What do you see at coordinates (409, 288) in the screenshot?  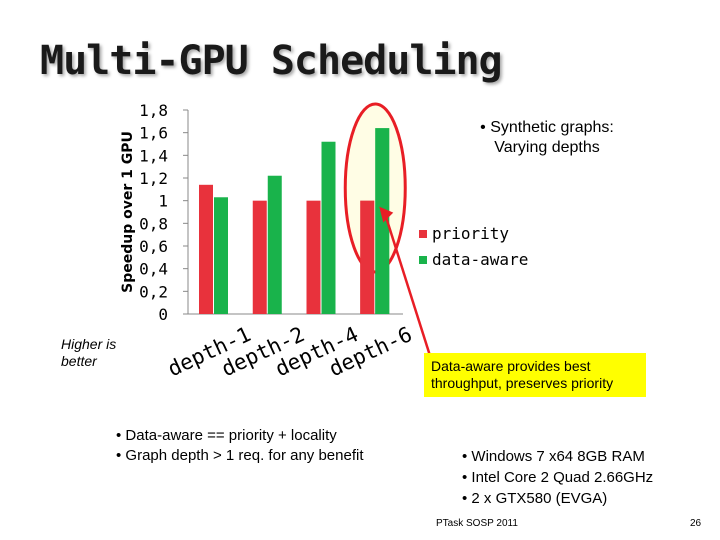 I see `callout-arrow-line` at bounding box center [409, 288].